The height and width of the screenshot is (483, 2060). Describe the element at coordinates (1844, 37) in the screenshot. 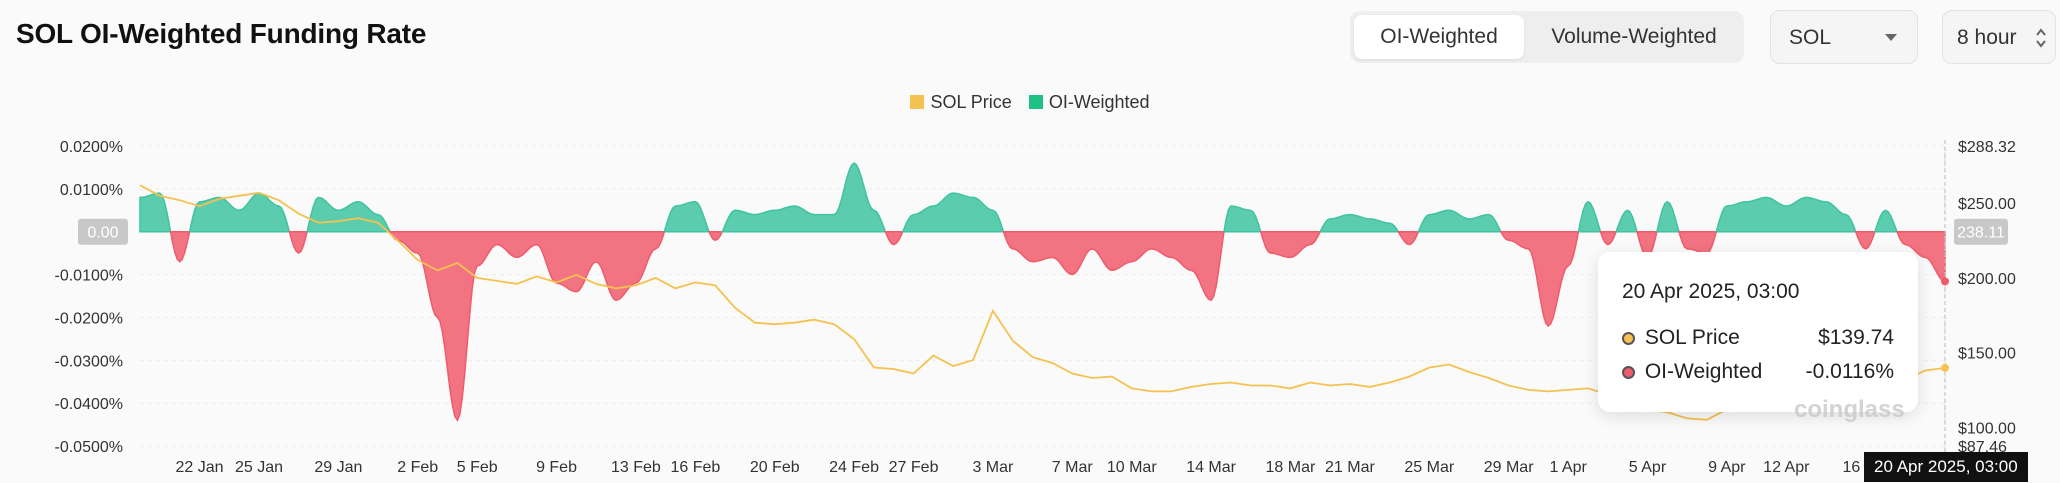

I see `coin-select: SOL` at that location.